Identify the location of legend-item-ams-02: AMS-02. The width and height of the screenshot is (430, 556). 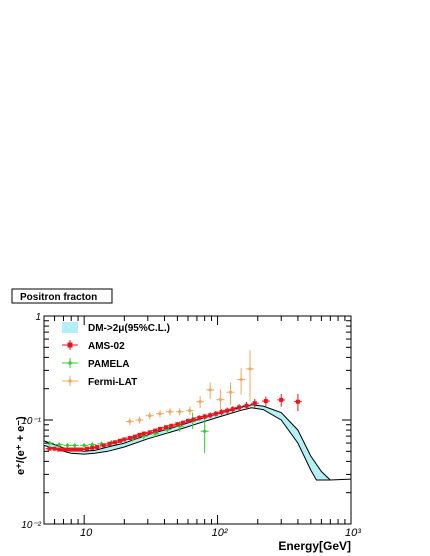
(93, 346).